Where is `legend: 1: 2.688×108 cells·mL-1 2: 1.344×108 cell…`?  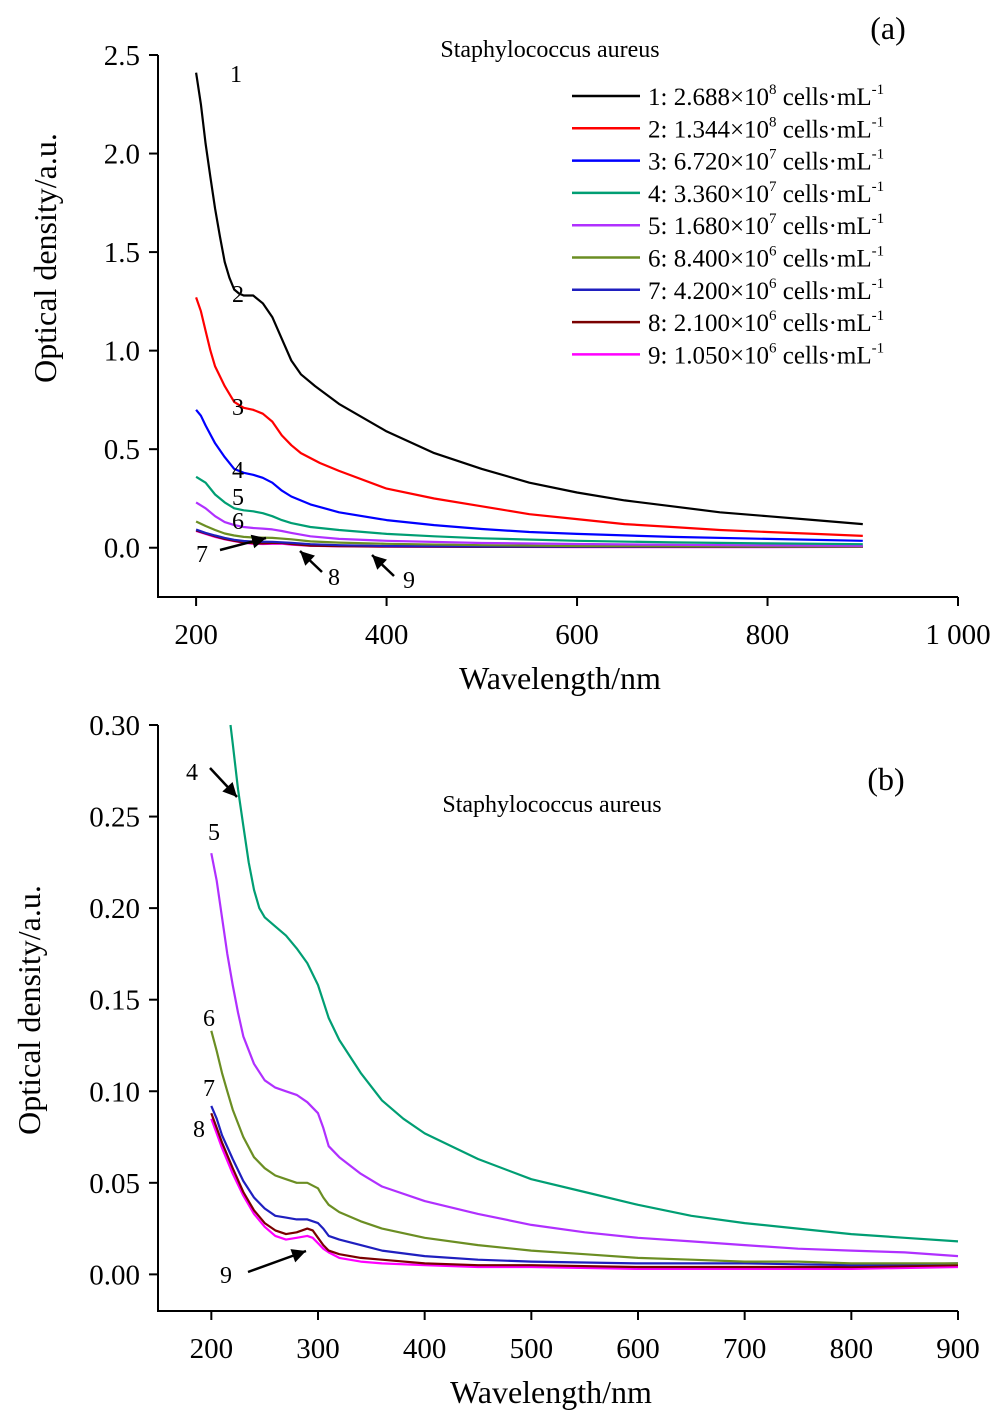 legend: 1: 2.688×108 cells·mL-1 2: 1.344×108 cell… is located at coordinates (728, 225).